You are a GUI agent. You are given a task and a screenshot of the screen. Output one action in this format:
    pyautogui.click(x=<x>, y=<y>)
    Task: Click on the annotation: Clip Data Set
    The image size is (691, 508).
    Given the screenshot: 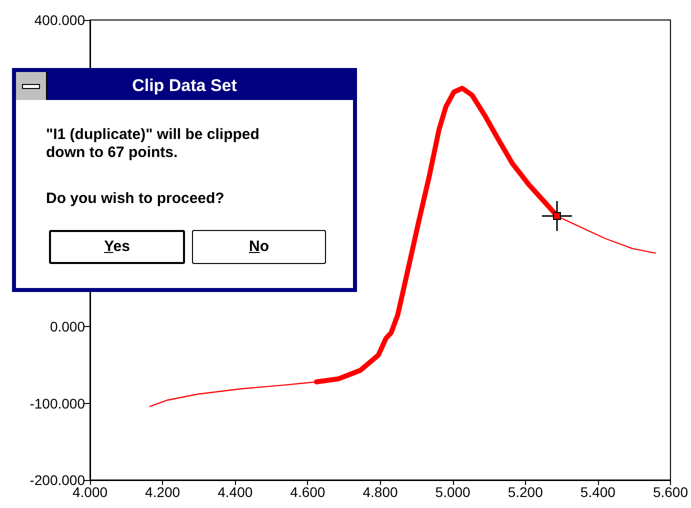 What is the action you would take?
    pyautogui.click(x=184, y=85)
    